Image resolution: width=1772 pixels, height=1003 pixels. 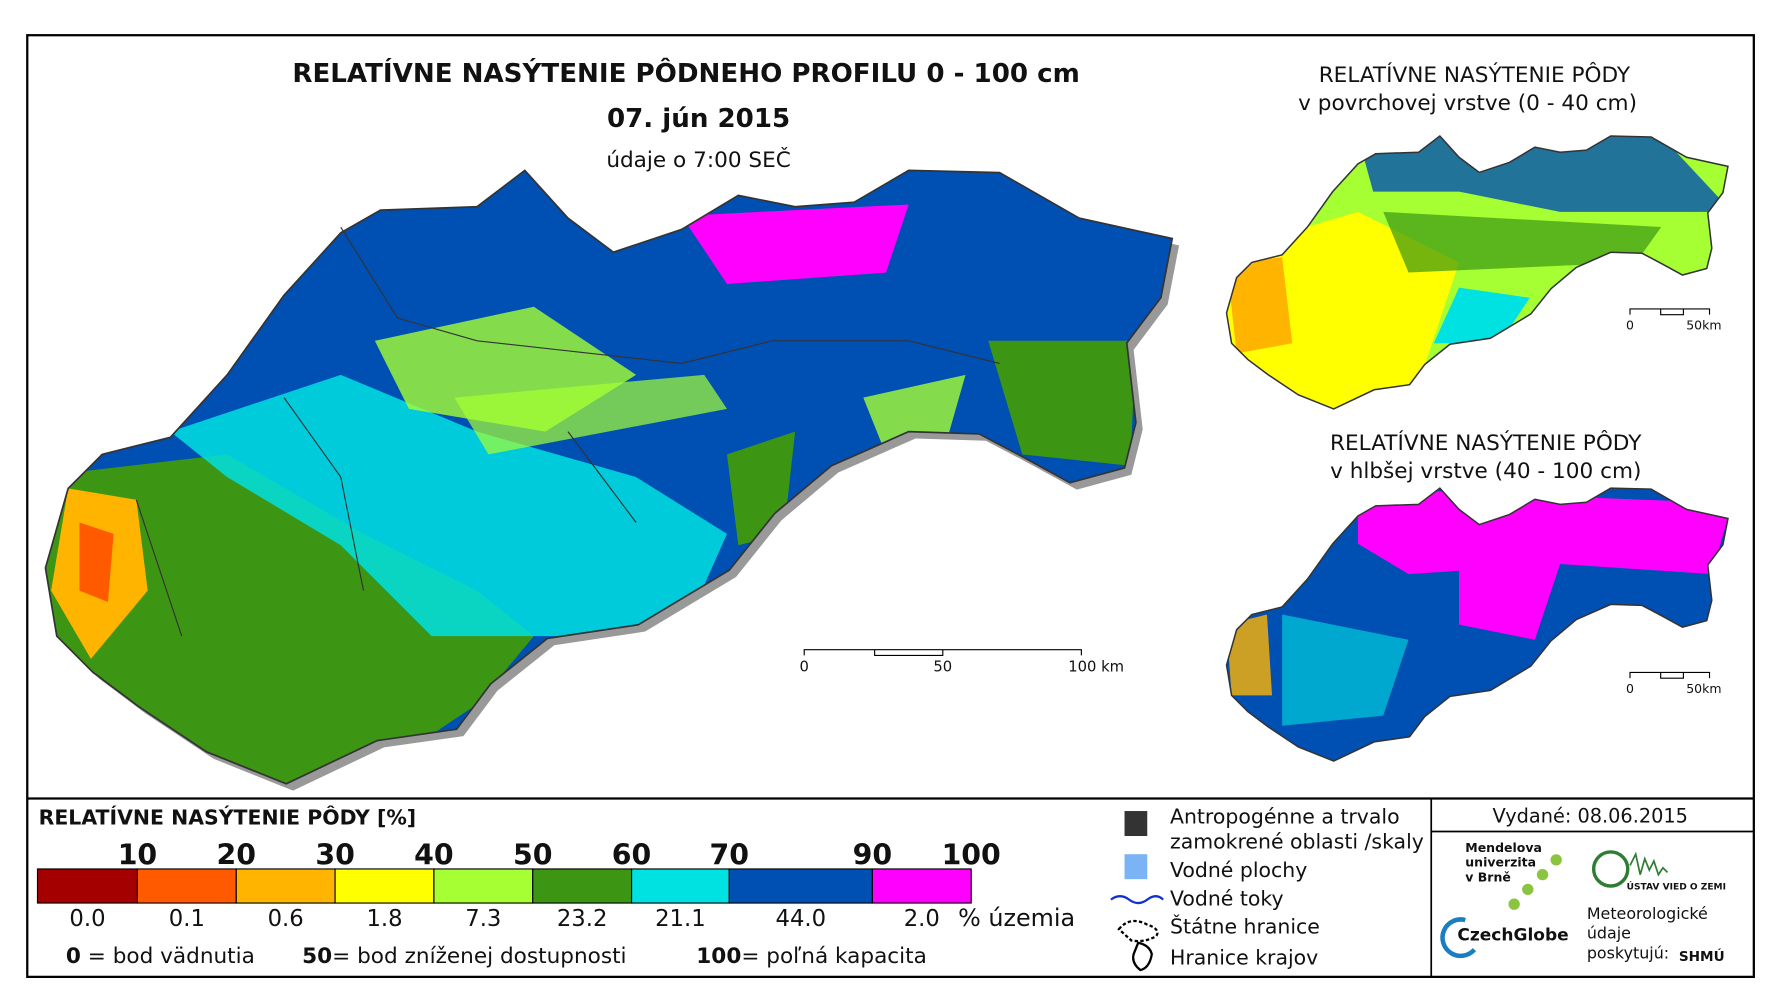 What do you see at coordinates (1610, 869) in the screenshot?
I see `logo-circle` at bounding box center [1610, 869].